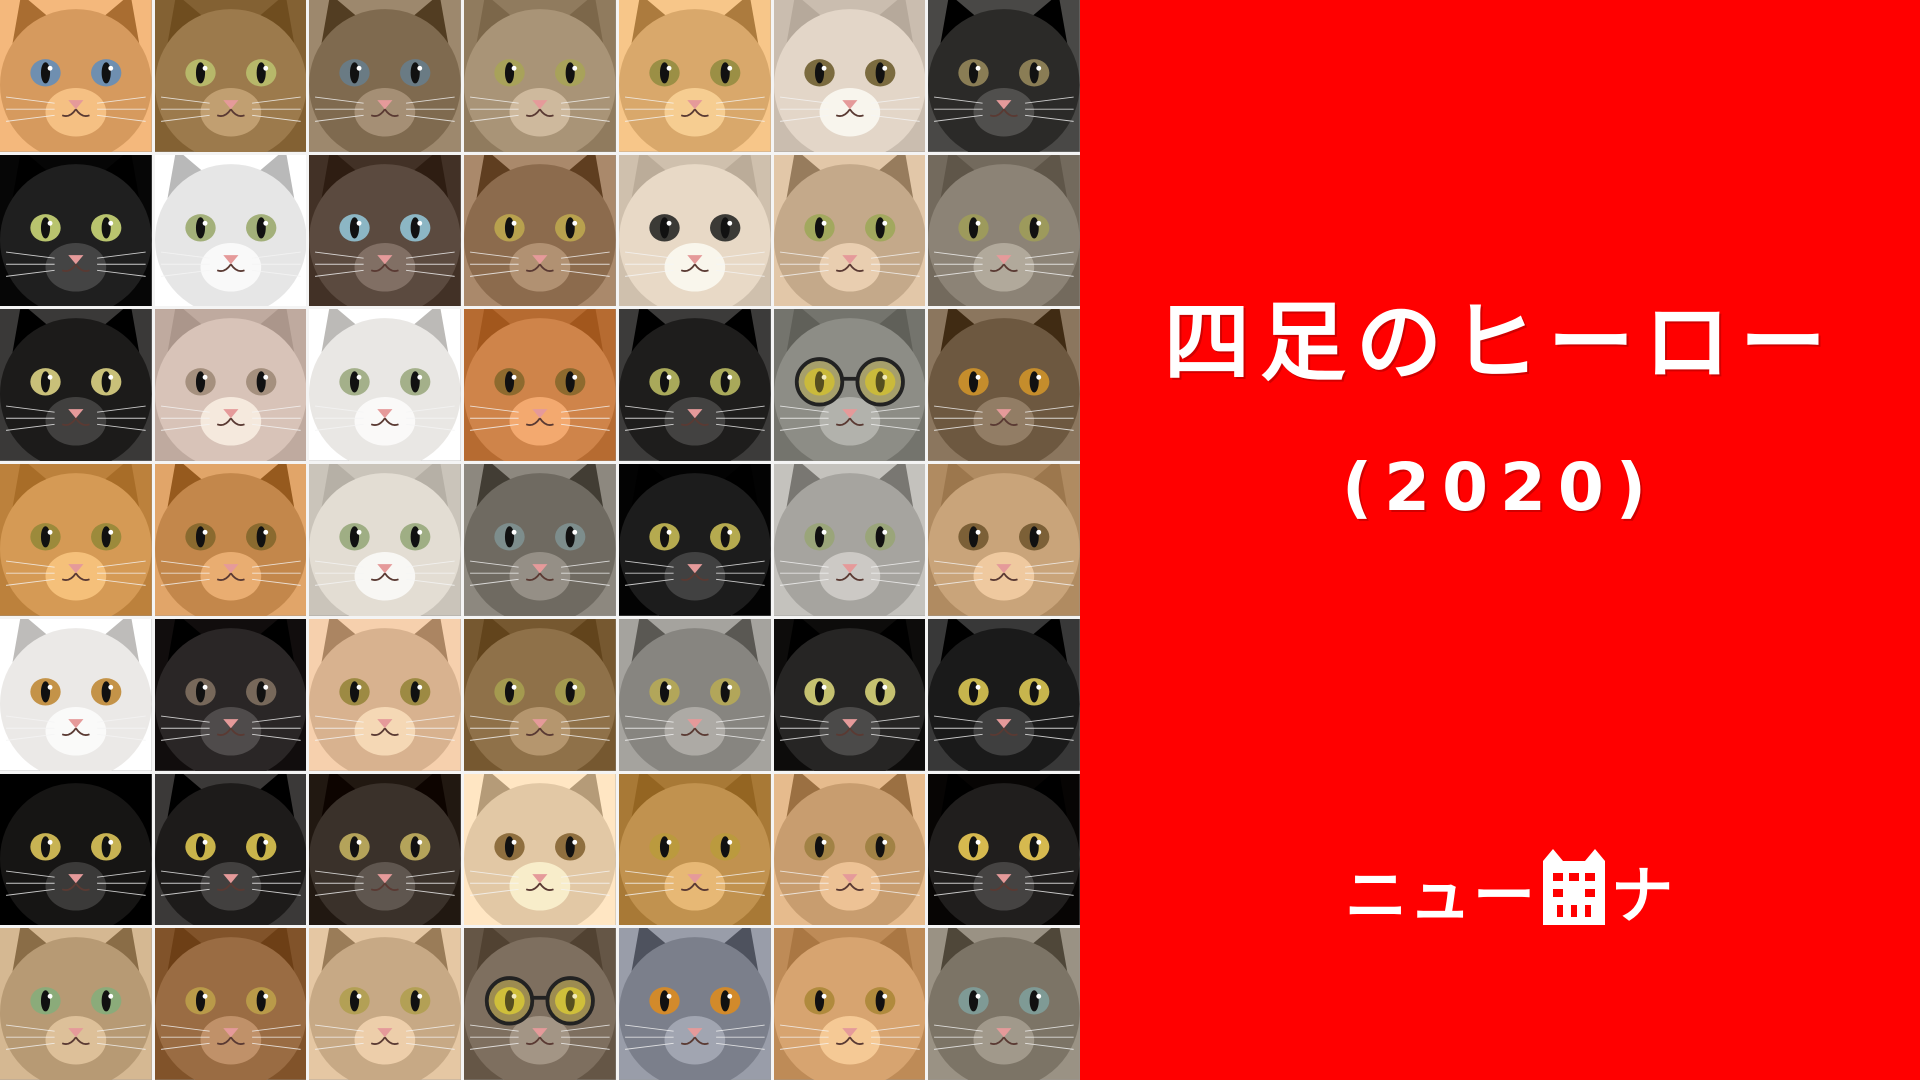  I want to click on tabby-cat-with-glasses, so click(540, 1004).